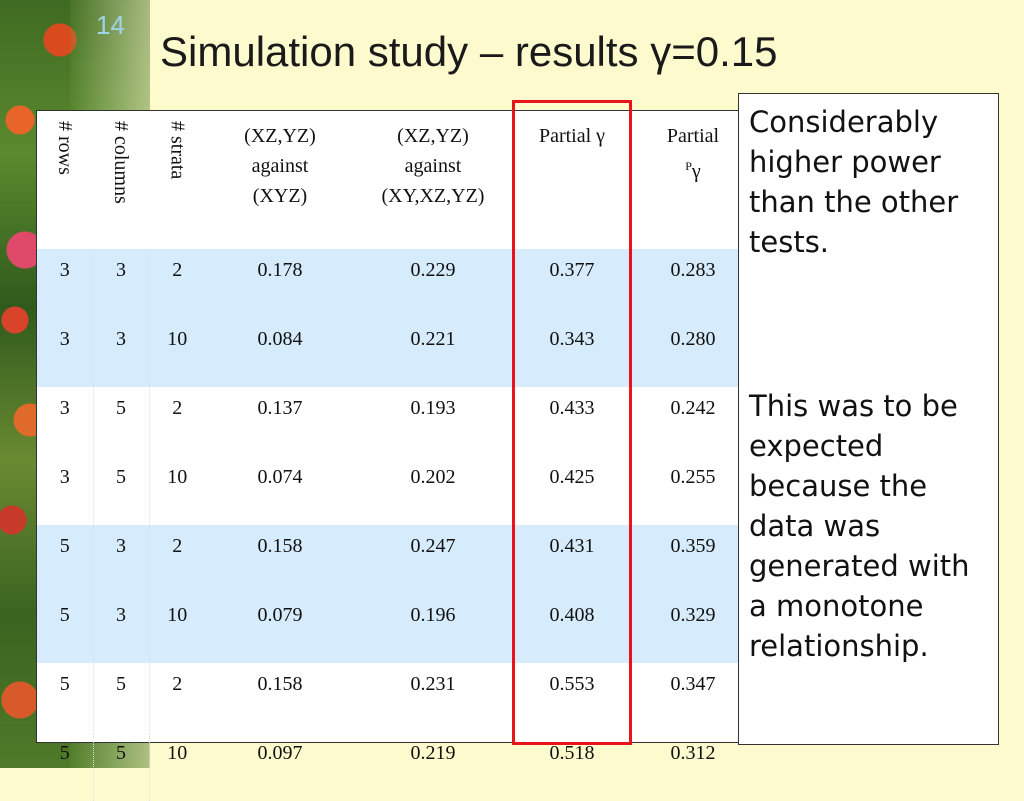  Describe the element at coordinates (572, 283) in the screenshot. I see `cell-partial-gamma: 0.377` at that location.